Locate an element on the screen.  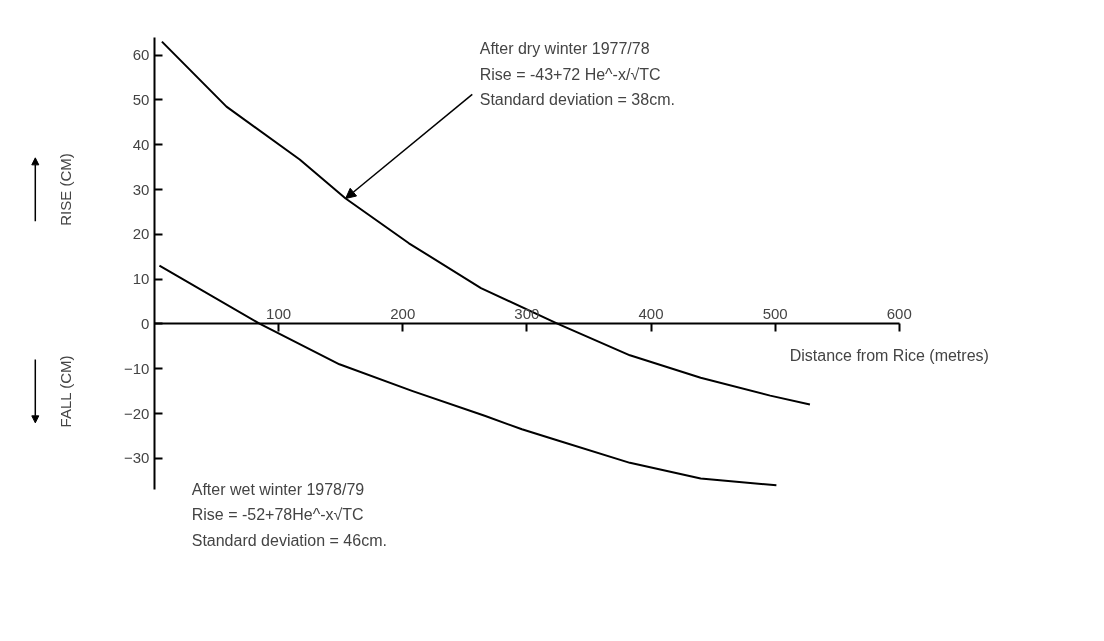
y-tick-label: 60 is located at coordinates (141, 55).